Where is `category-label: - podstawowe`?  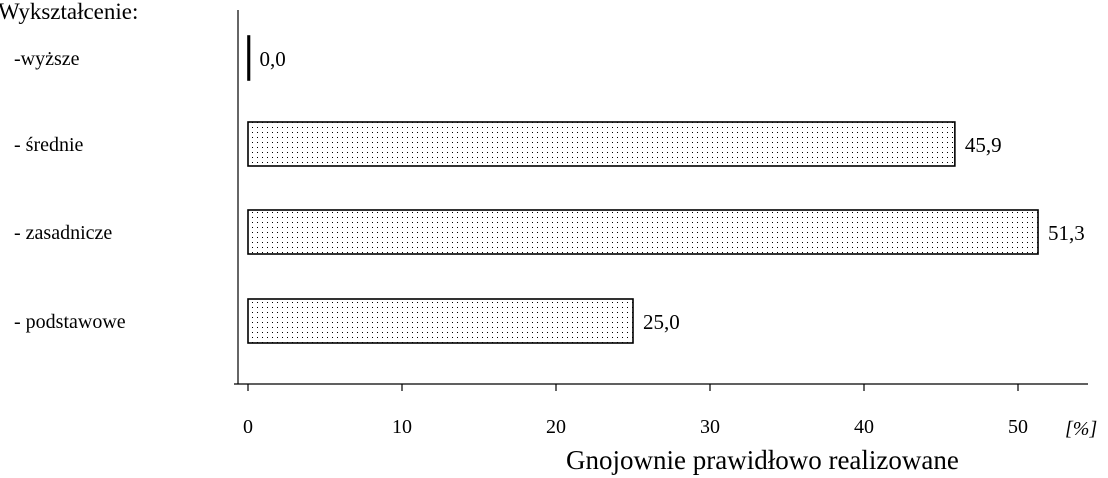
category-label: - podstawowe is located at coordinates (70, 322).